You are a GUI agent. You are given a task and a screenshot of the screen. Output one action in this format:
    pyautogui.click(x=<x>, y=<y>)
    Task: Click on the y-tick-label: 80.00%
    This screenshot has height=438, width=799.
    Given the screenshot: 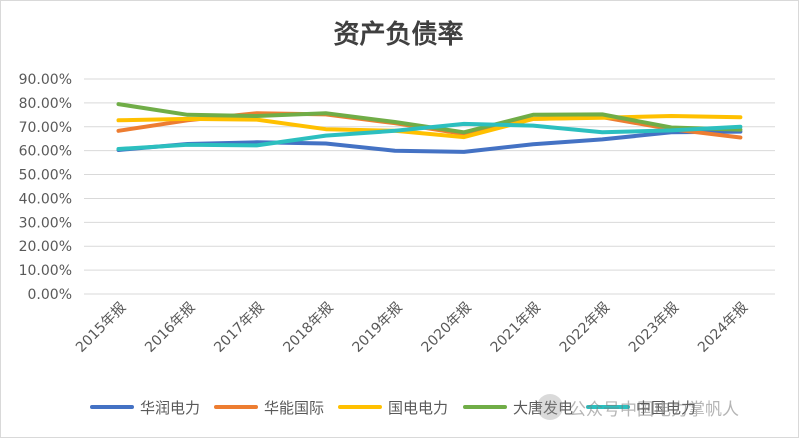 What is the action you would take?
    pyautogui.click(x=45, y=104)
    